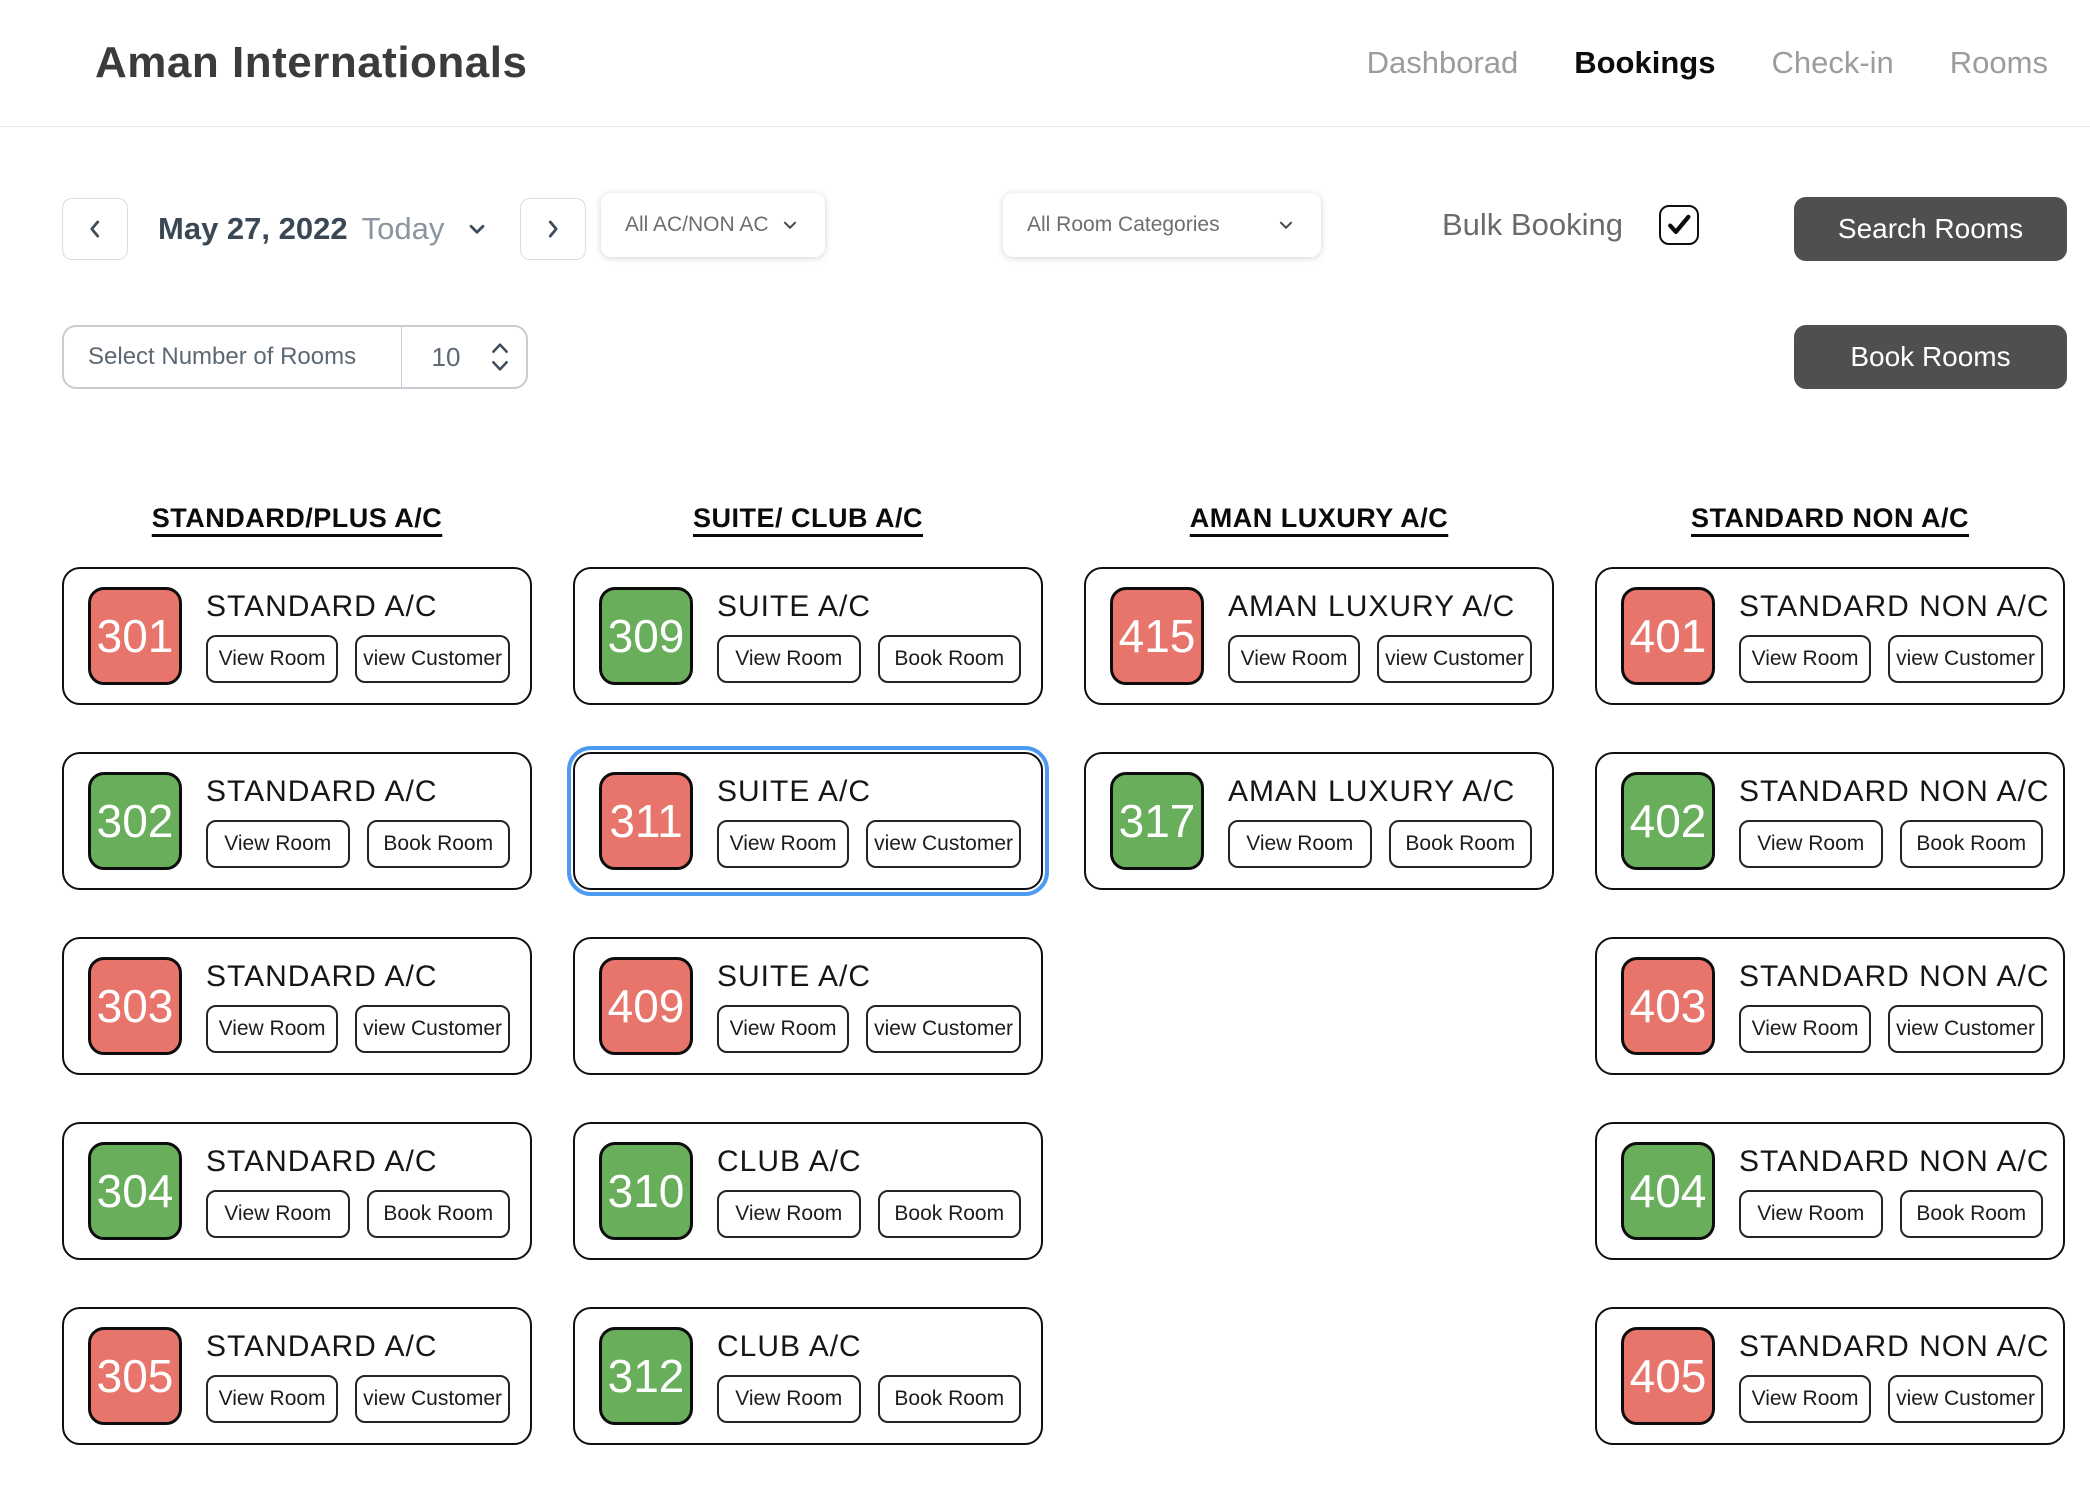 This screenshot has width=2090, height=1492. Describe the element at coordinates (508, 357) in the screenshot. I see `rooms-count-stepper` at that location.